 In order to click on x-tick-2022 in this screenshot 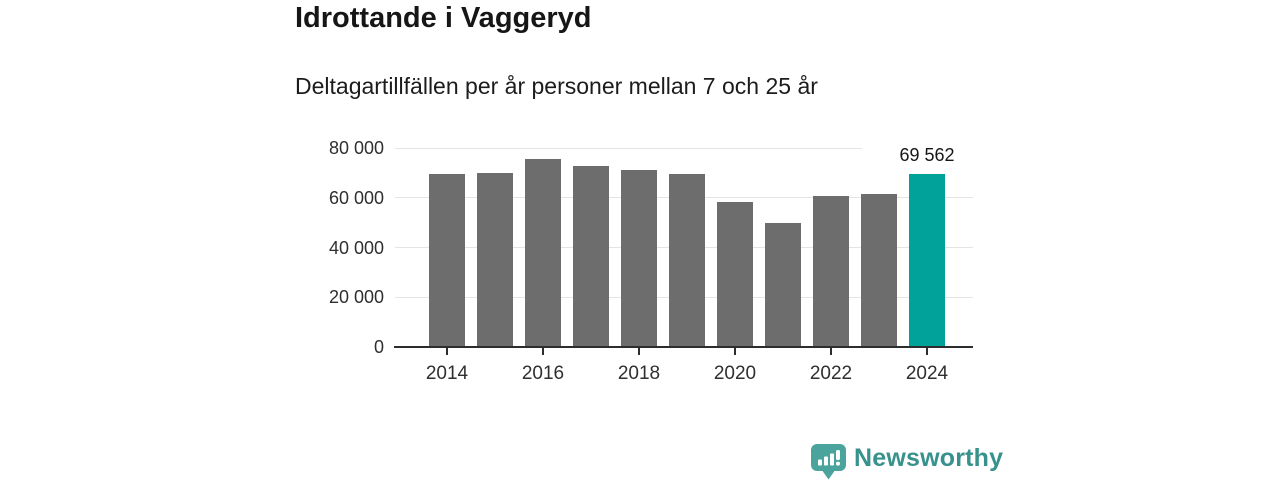, I will do `click(831, 351)`.